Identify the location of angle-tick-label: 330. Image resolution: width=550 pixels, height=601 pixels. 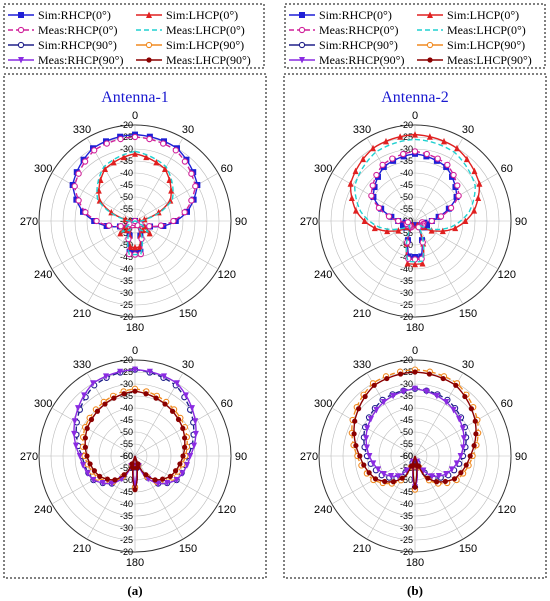
(362, 130).